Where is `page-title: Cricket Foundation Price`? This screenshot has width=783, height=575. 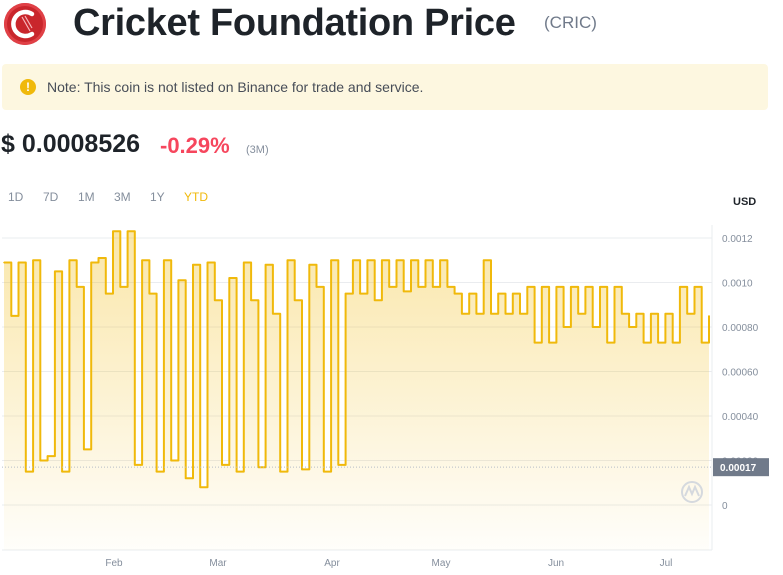
page-title: Cricket Foundation Price is located at coordinates (294, 23).